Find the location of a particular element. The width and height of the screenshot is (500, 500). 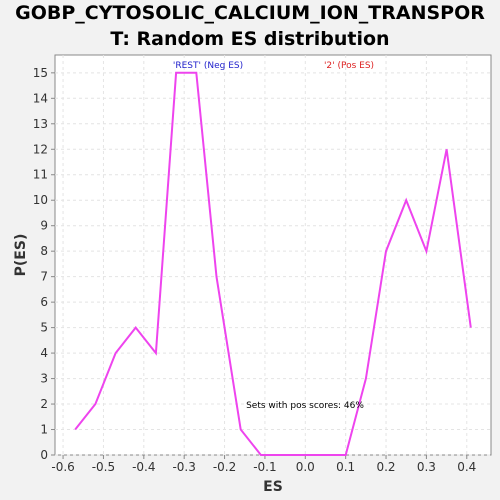

y-tick-label: 2 is located at coordinates (44, 404).